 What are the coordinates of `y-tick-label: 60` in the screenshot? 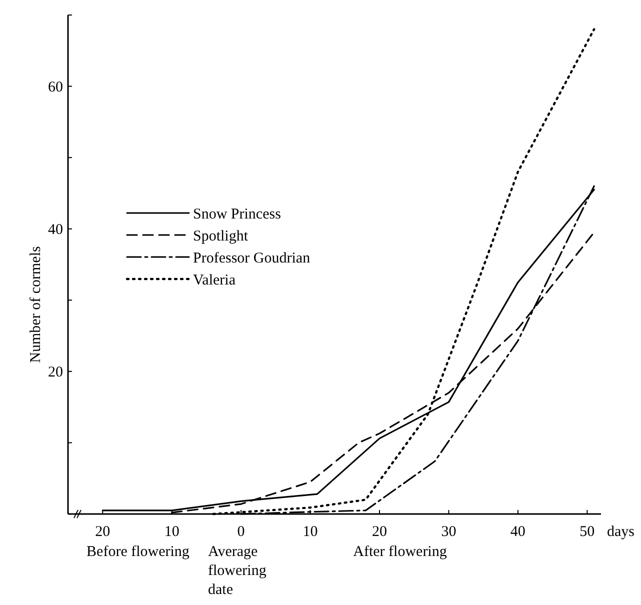 It's located at (55, 88).